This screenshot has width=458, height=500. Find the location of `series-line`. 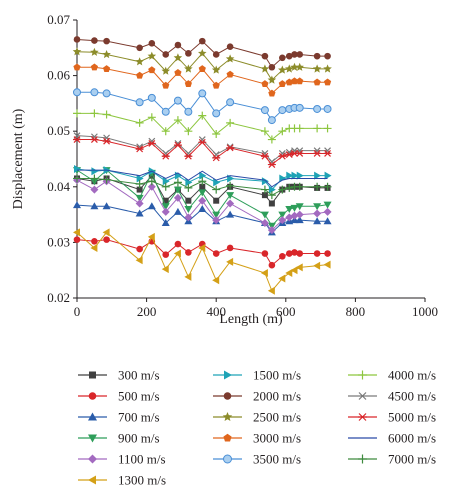

series-line is located at coordinates (202, 178).